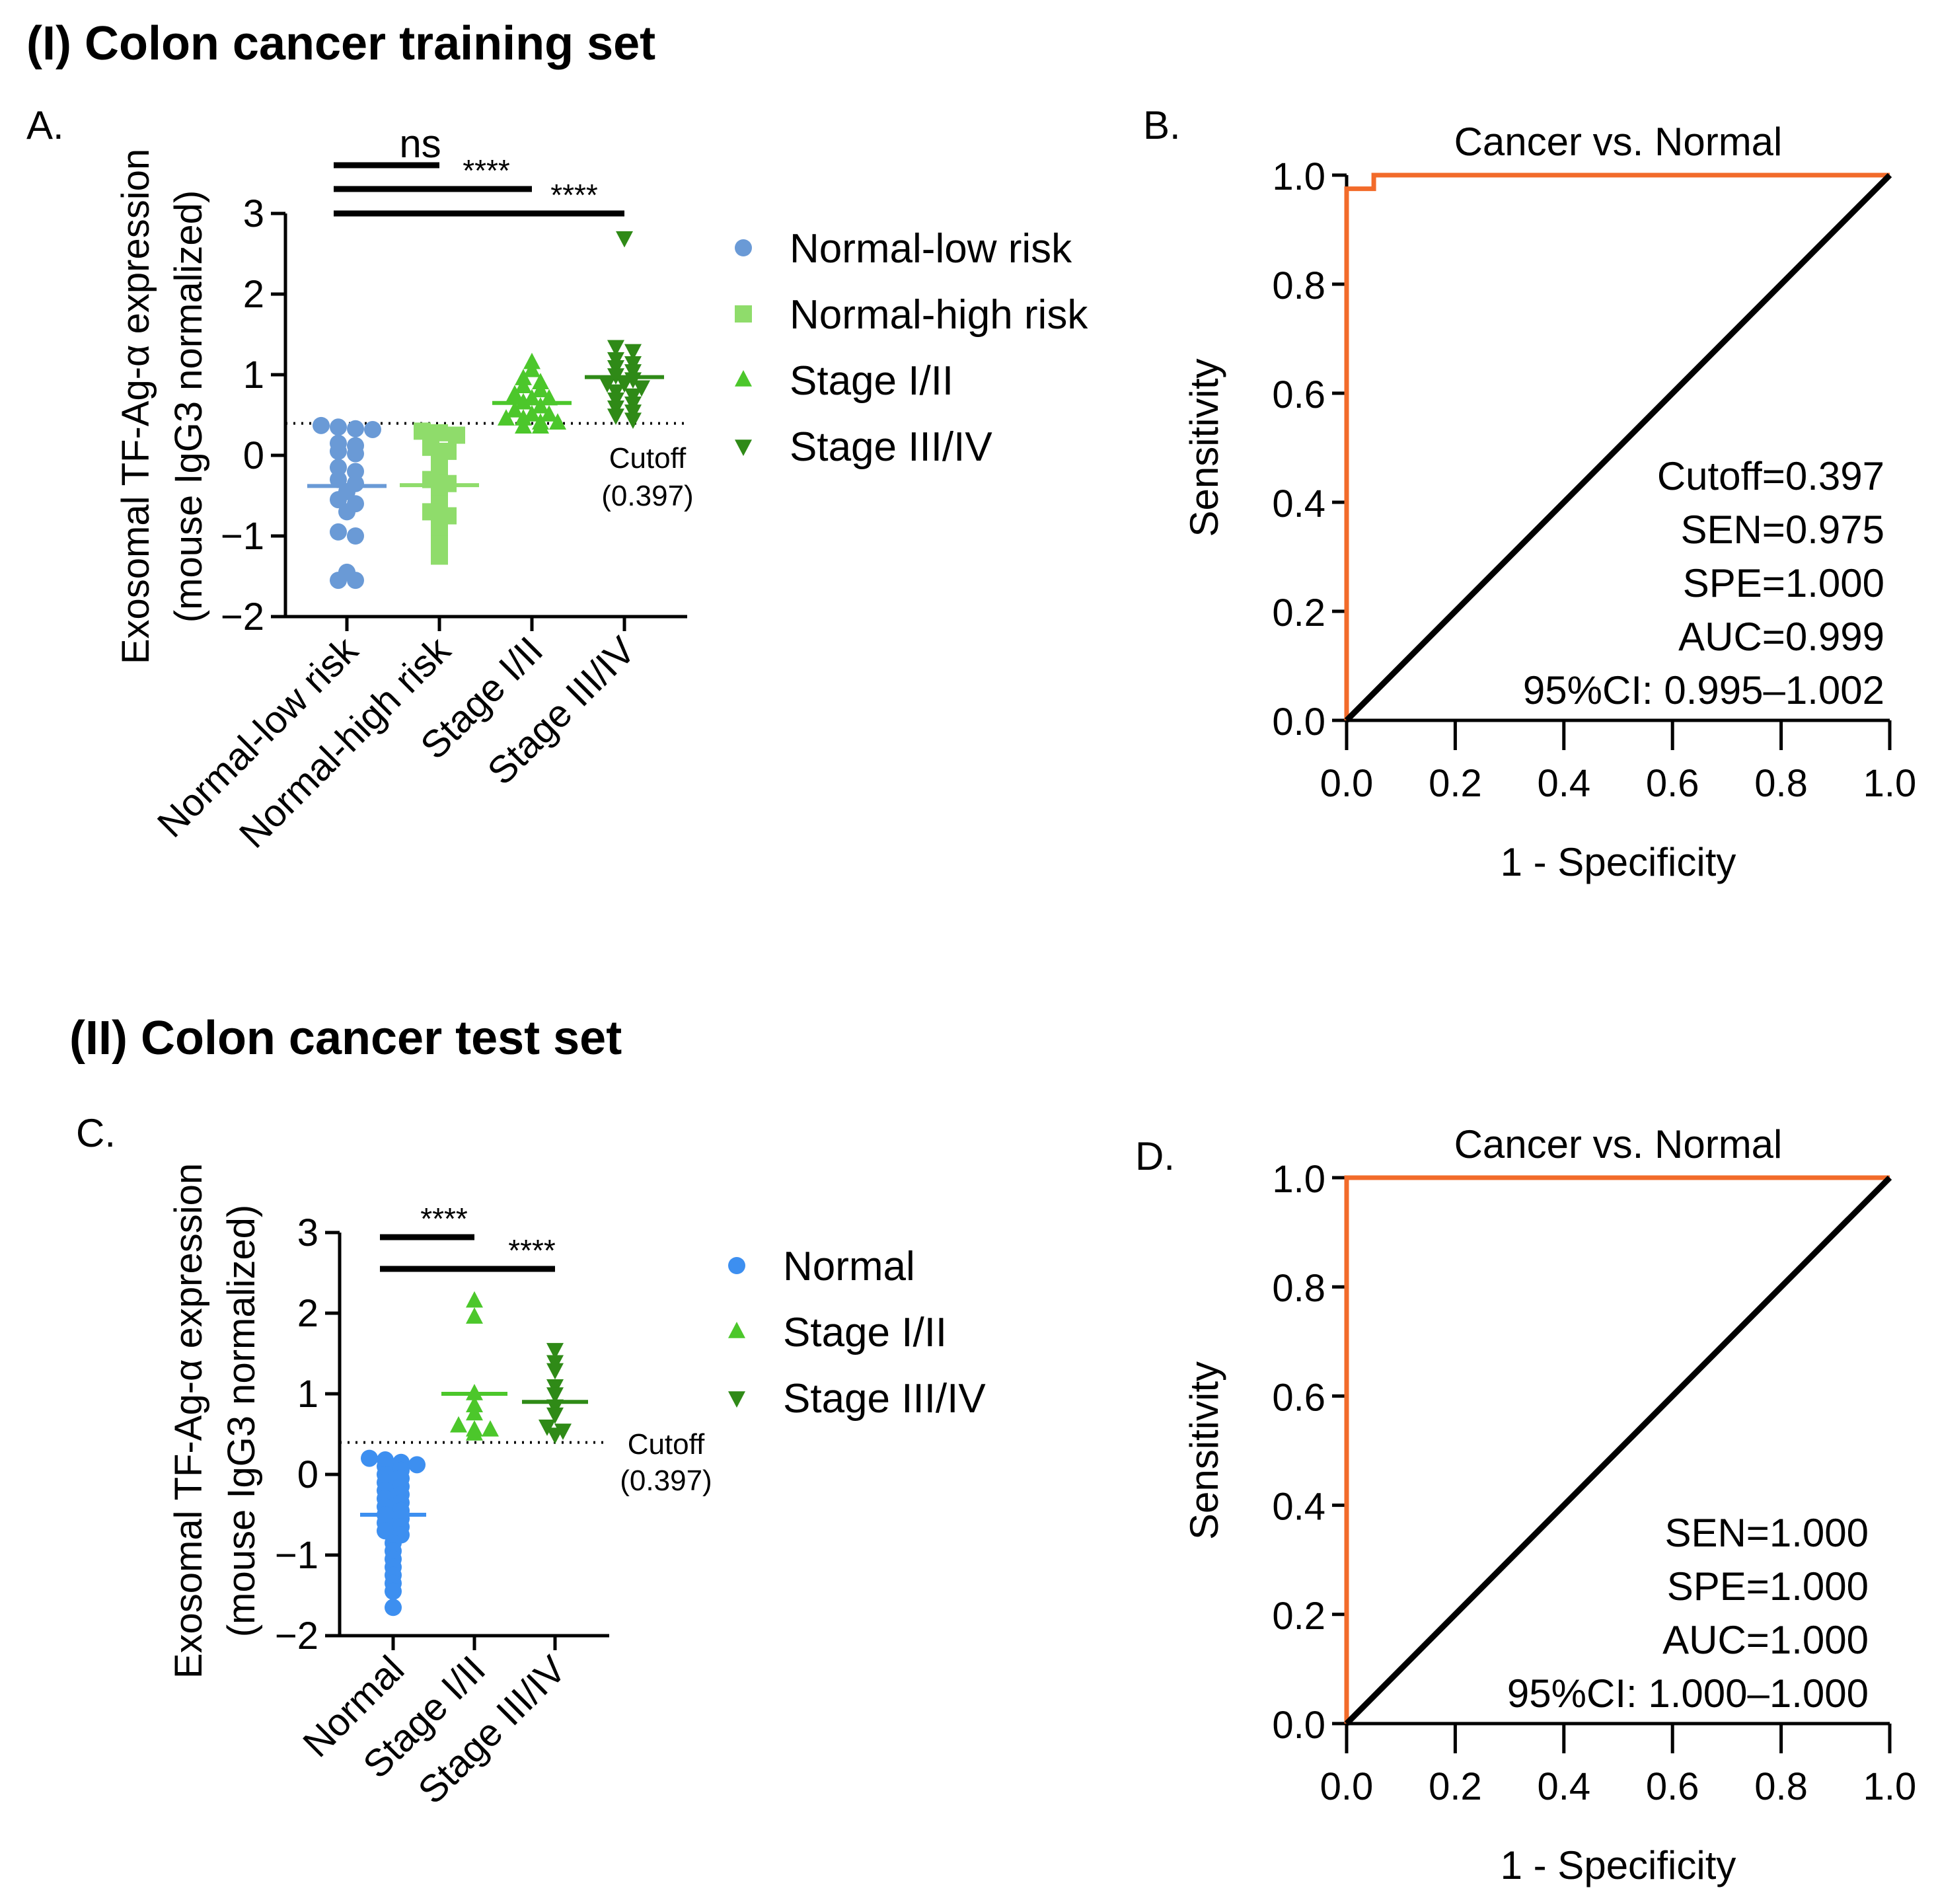 The width and height of the screenshot is (1936, 1904). I want to click on x-tick-label: 0.2, so click(1455, 1786).